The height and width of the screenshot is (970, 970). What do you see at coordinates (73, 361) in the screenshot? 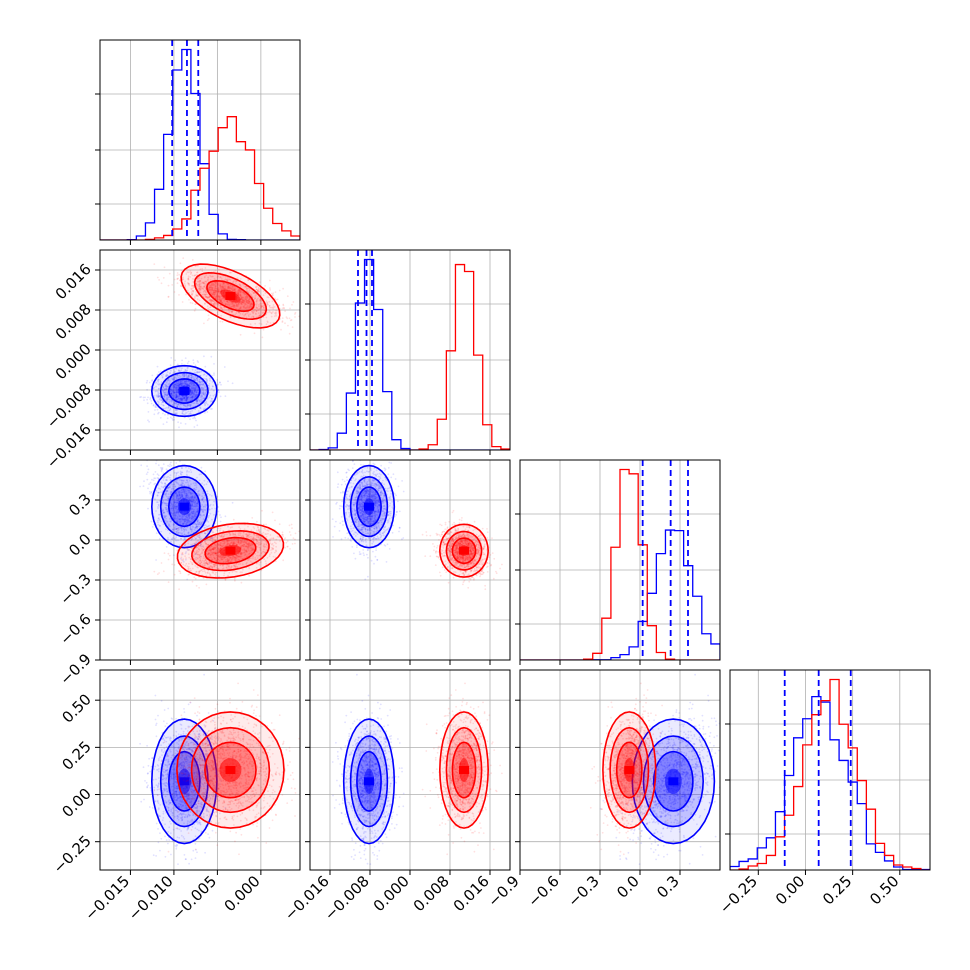
I see `y-tick-label: 0.000` at bounding box center [73, 361].